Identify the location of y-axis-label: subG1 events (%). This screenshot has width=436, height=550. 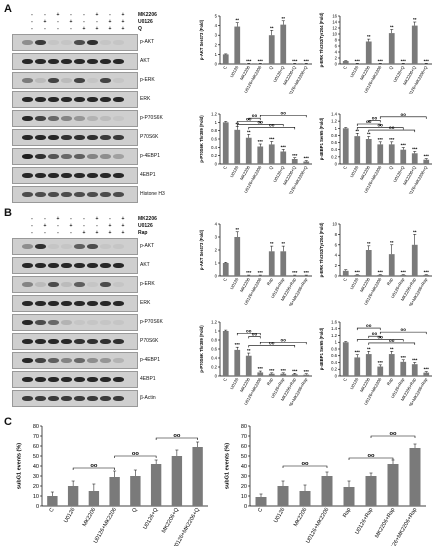
(20, 466).